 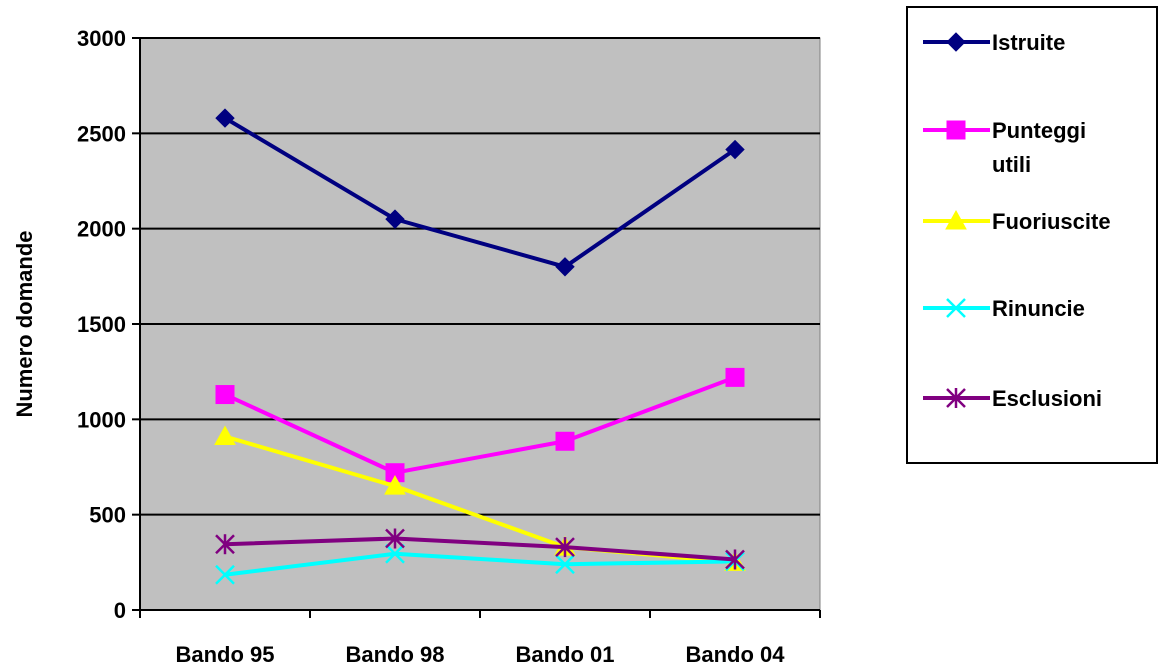 I want to click on y-tick-label: 2500, so click(x=101, y=133).